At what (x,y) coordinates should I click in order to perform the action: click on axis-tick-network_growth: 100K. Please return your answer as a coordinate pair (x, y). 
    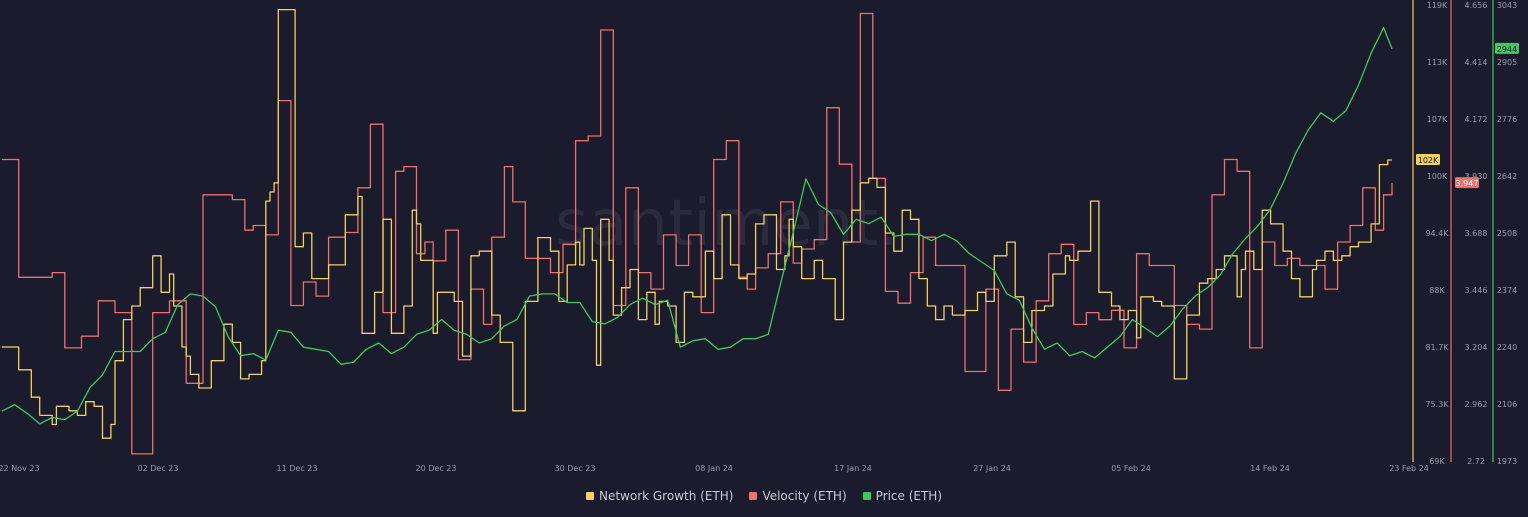
    Looking at the image, I should click on (1437, 176).